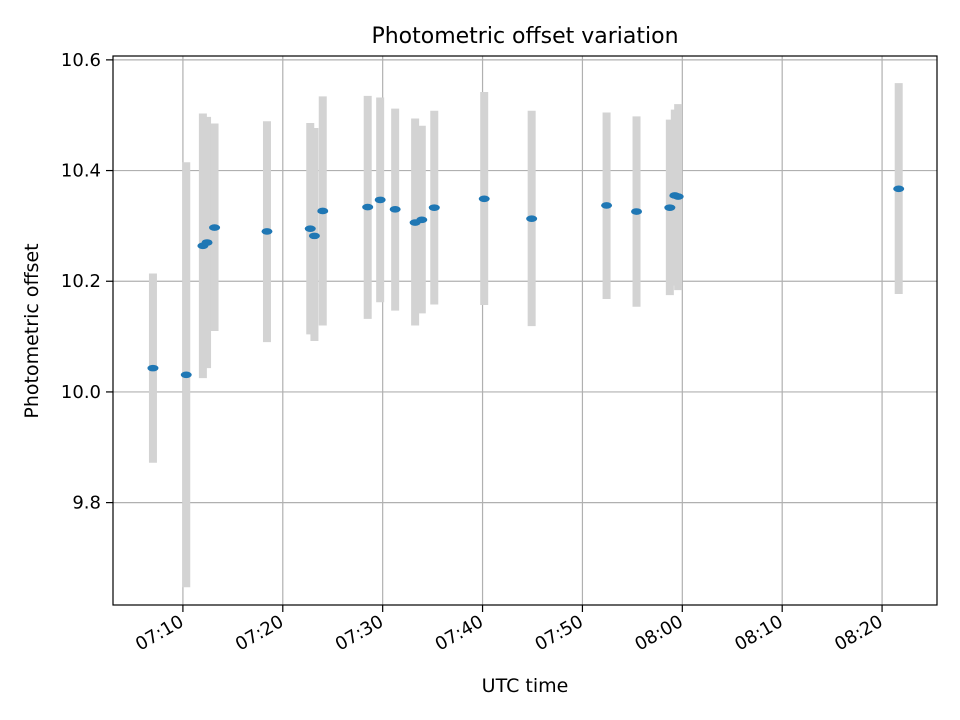 This screenshot has width=960, height=720. What do you see at coordinates (81, 171) in the screenshot?
I see `y-tick-label: 10.4` at bounding box center [81, 171].